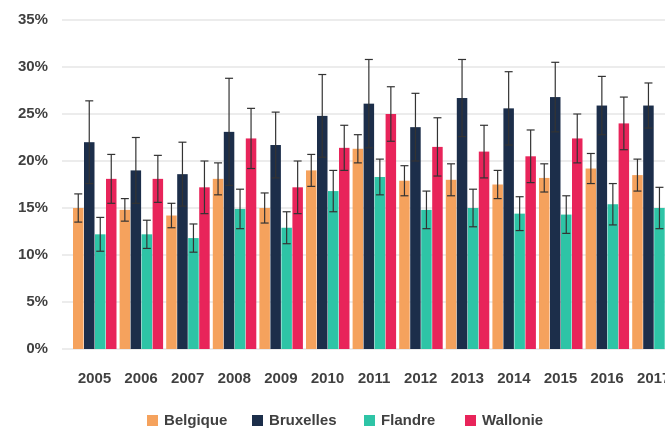  Describe the element at coordinates (303, 420) in the screenshot. I see `legend-label: Bruxelles` at that location.